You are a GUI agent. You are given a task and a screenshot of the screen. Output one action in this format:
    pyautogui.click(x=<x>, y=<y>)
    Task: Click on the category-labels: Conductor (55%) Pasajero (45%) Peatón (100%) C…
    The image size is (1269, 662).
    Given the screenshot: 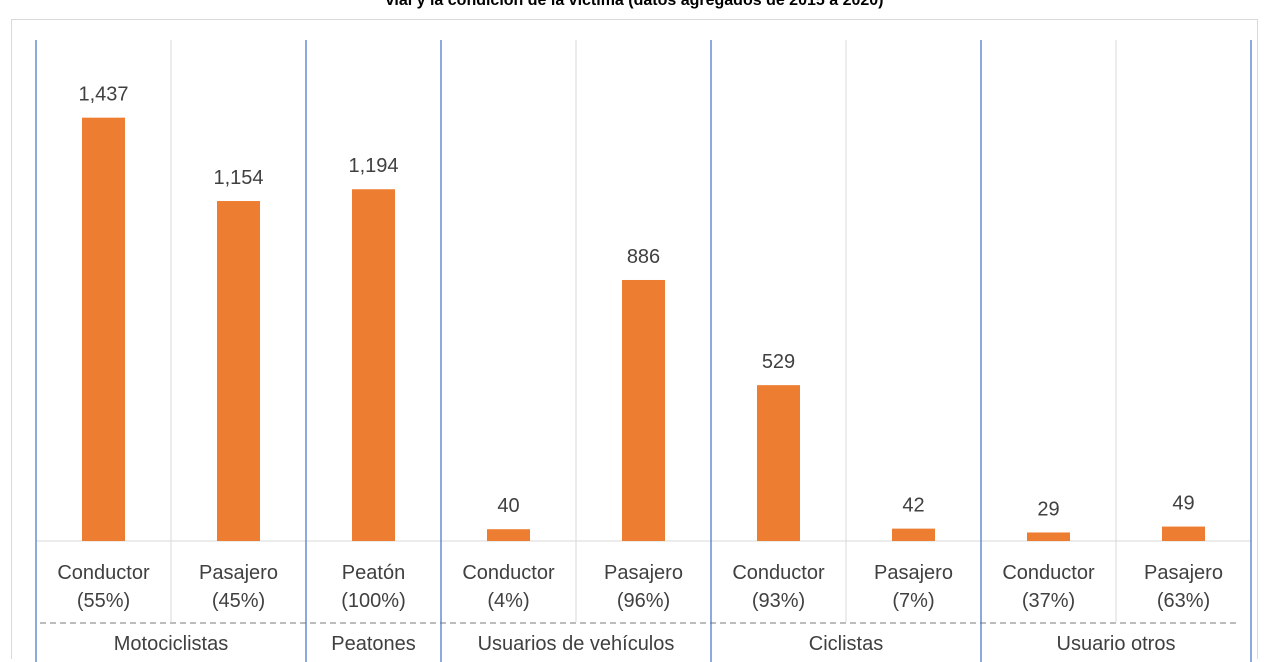 What is the action you would take?
    pyautogui.click(x=640, y=587)
    